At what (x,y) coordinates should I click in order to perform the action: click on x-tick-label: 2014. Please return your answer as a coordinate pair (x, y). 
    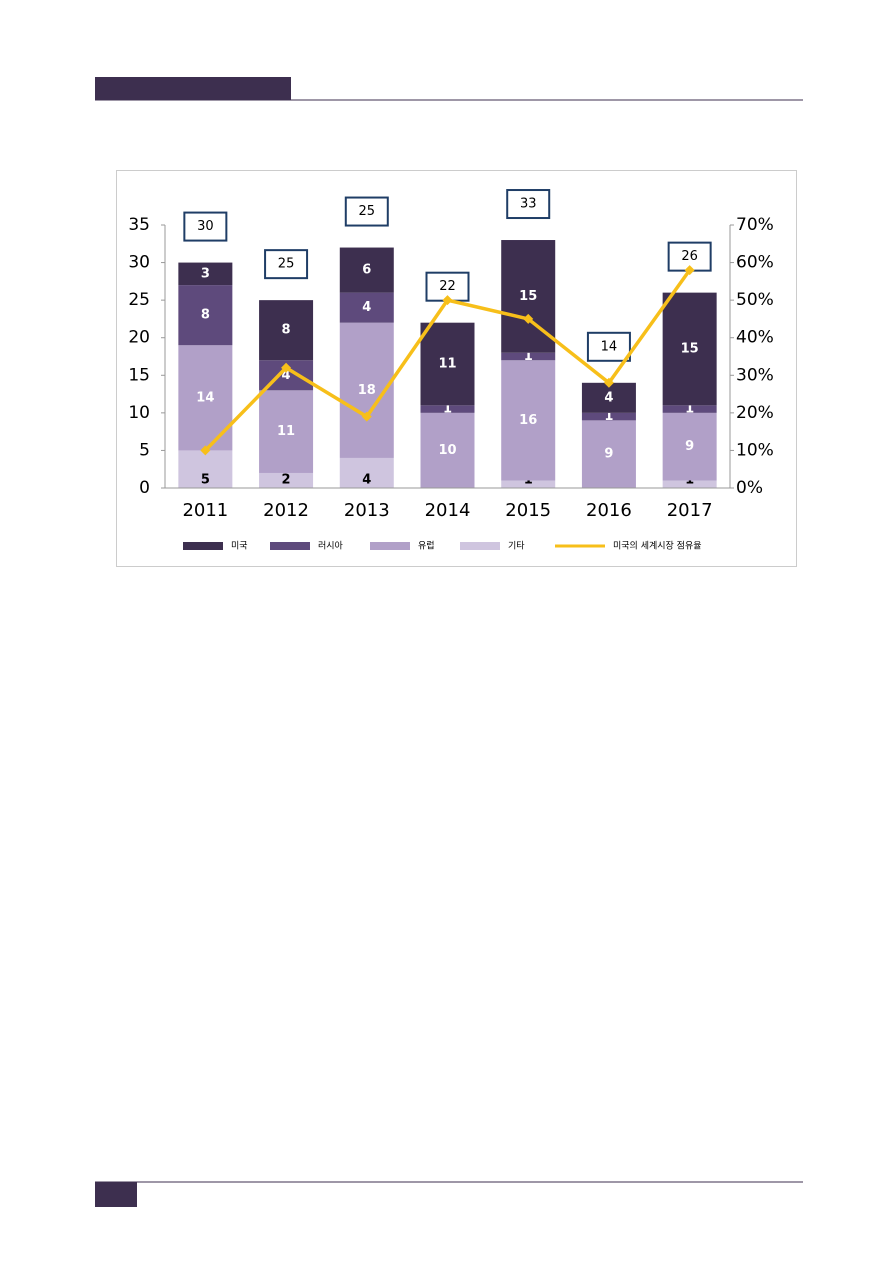
    Looking at the image, I should click on (448, 510).